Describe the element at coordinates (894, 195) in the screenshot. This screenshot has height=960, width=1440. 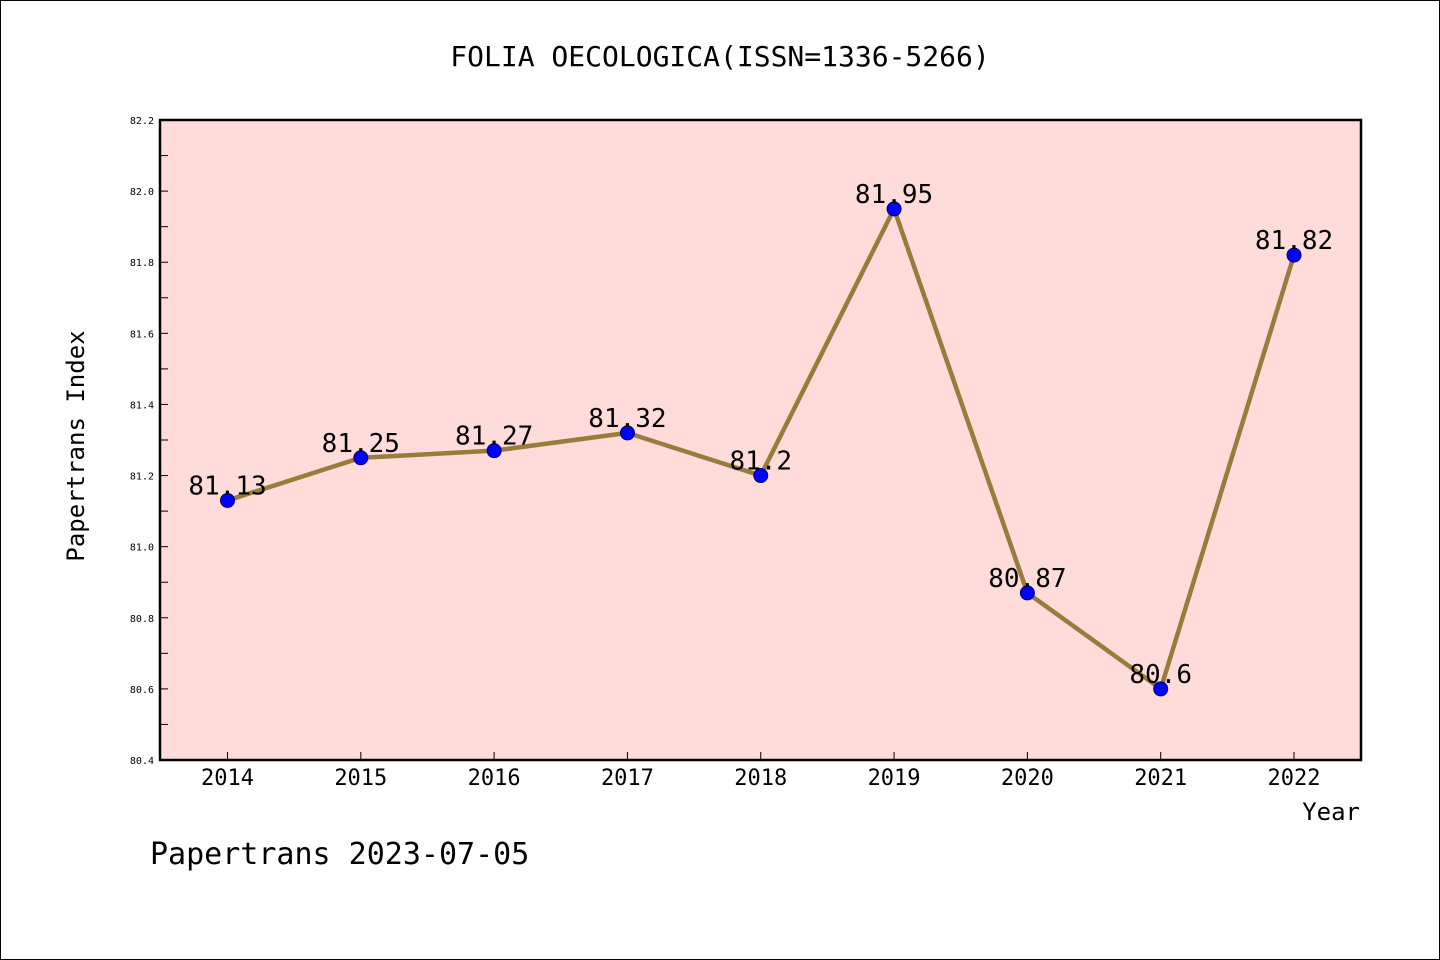
I see `data-label: 81.95` at that location.